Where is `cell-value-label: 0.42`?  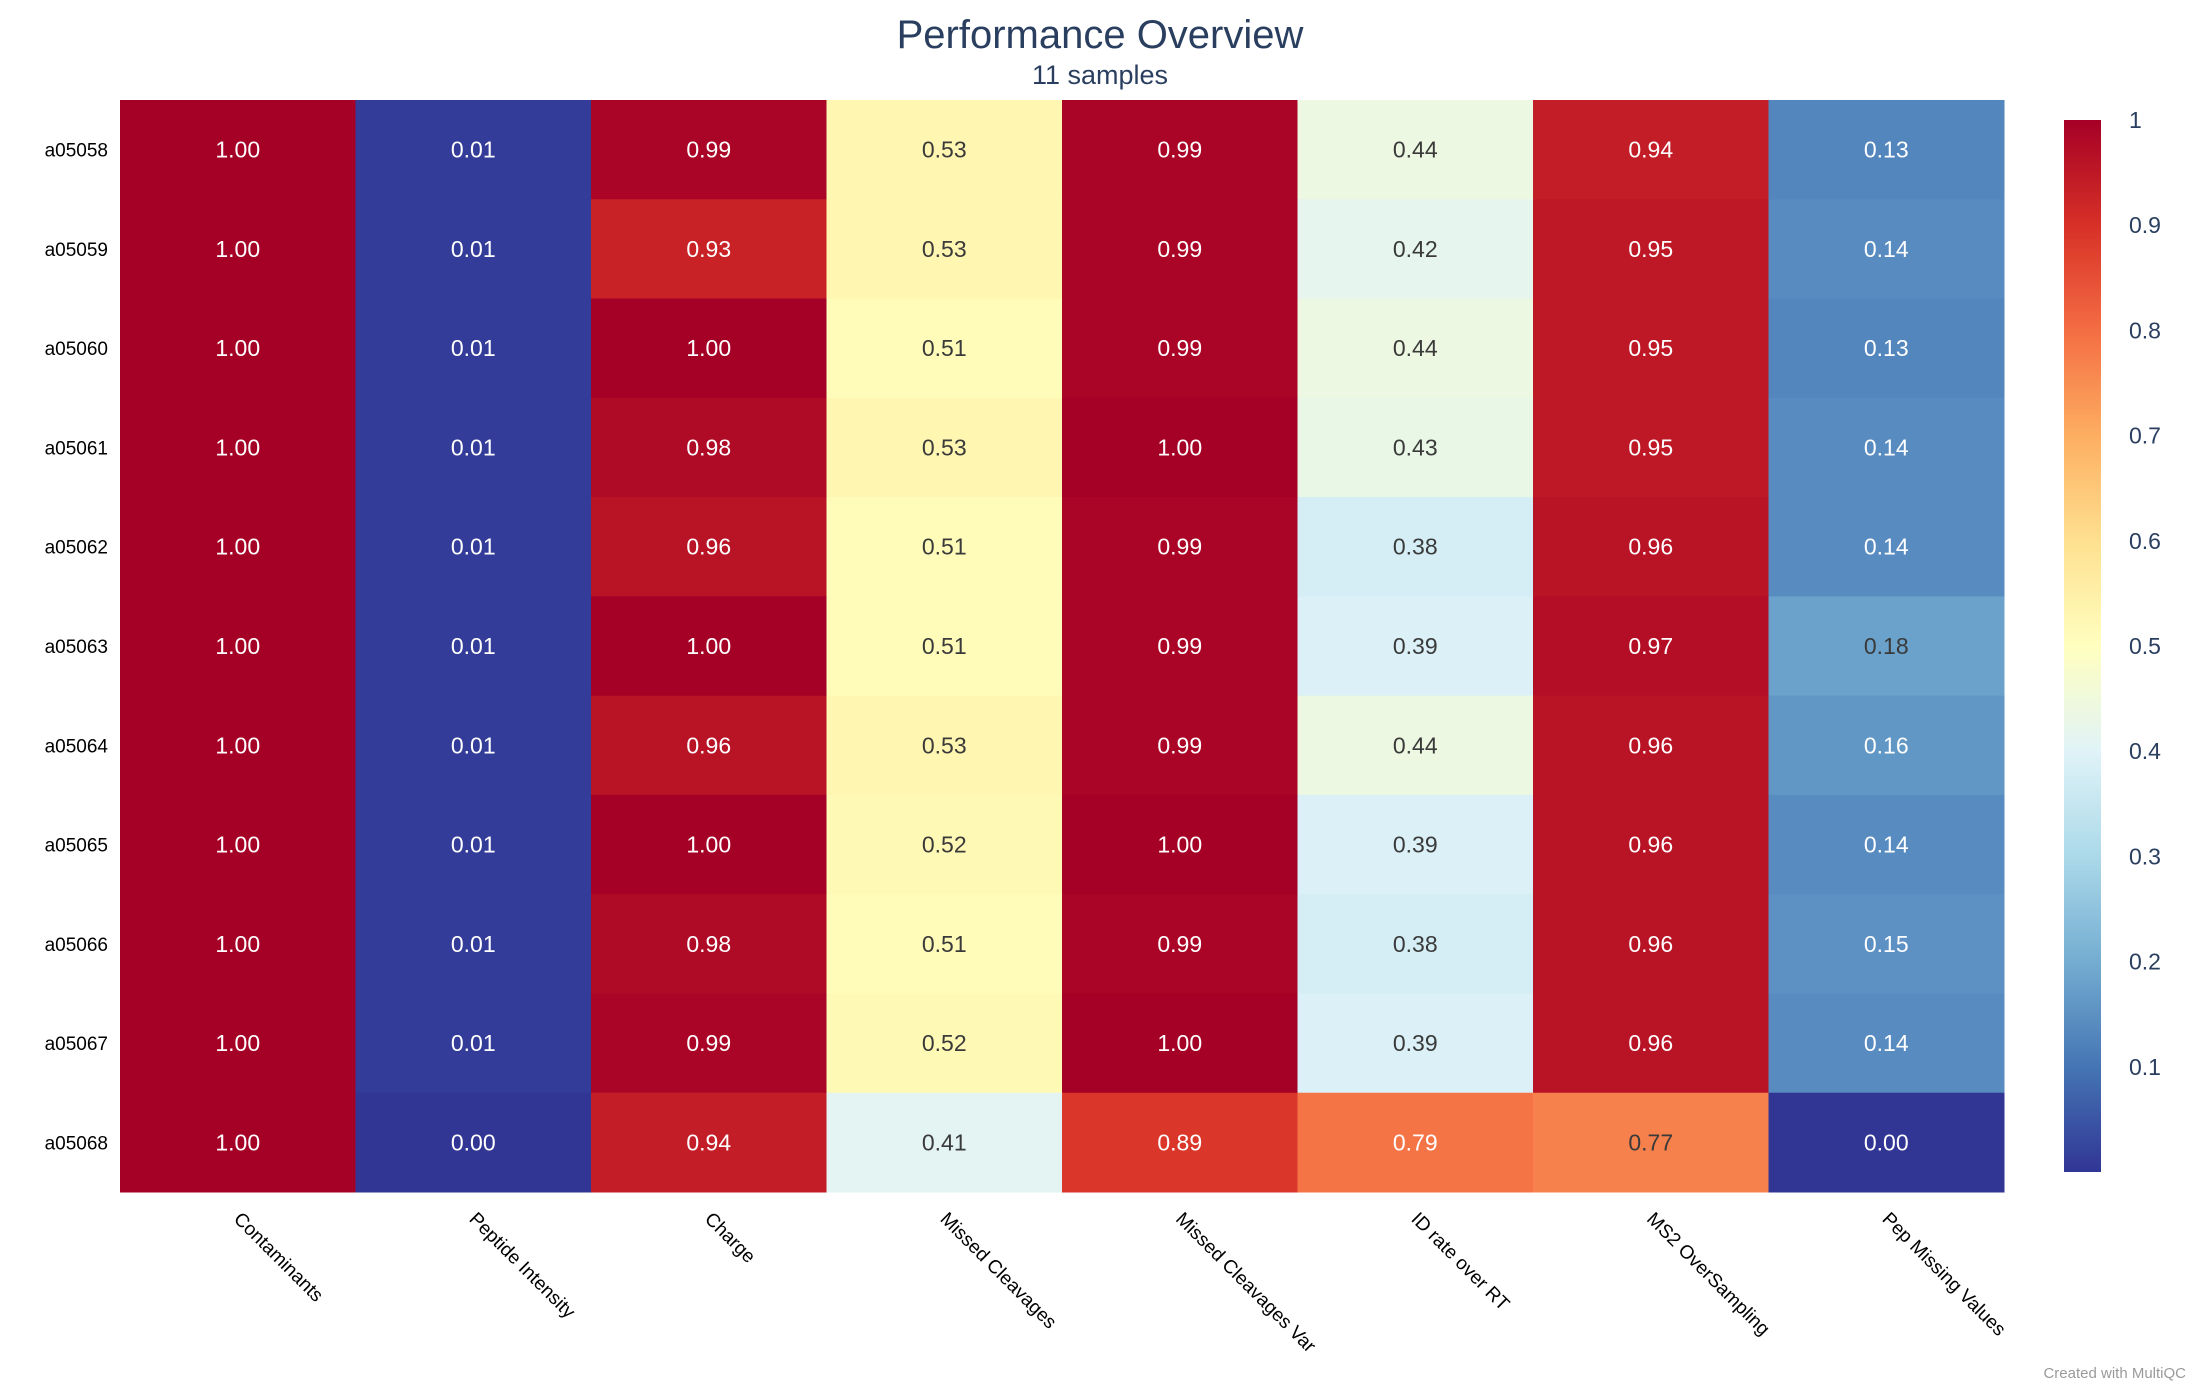 cell-value-label: 0.42 is located at coordinates (1415, 249).